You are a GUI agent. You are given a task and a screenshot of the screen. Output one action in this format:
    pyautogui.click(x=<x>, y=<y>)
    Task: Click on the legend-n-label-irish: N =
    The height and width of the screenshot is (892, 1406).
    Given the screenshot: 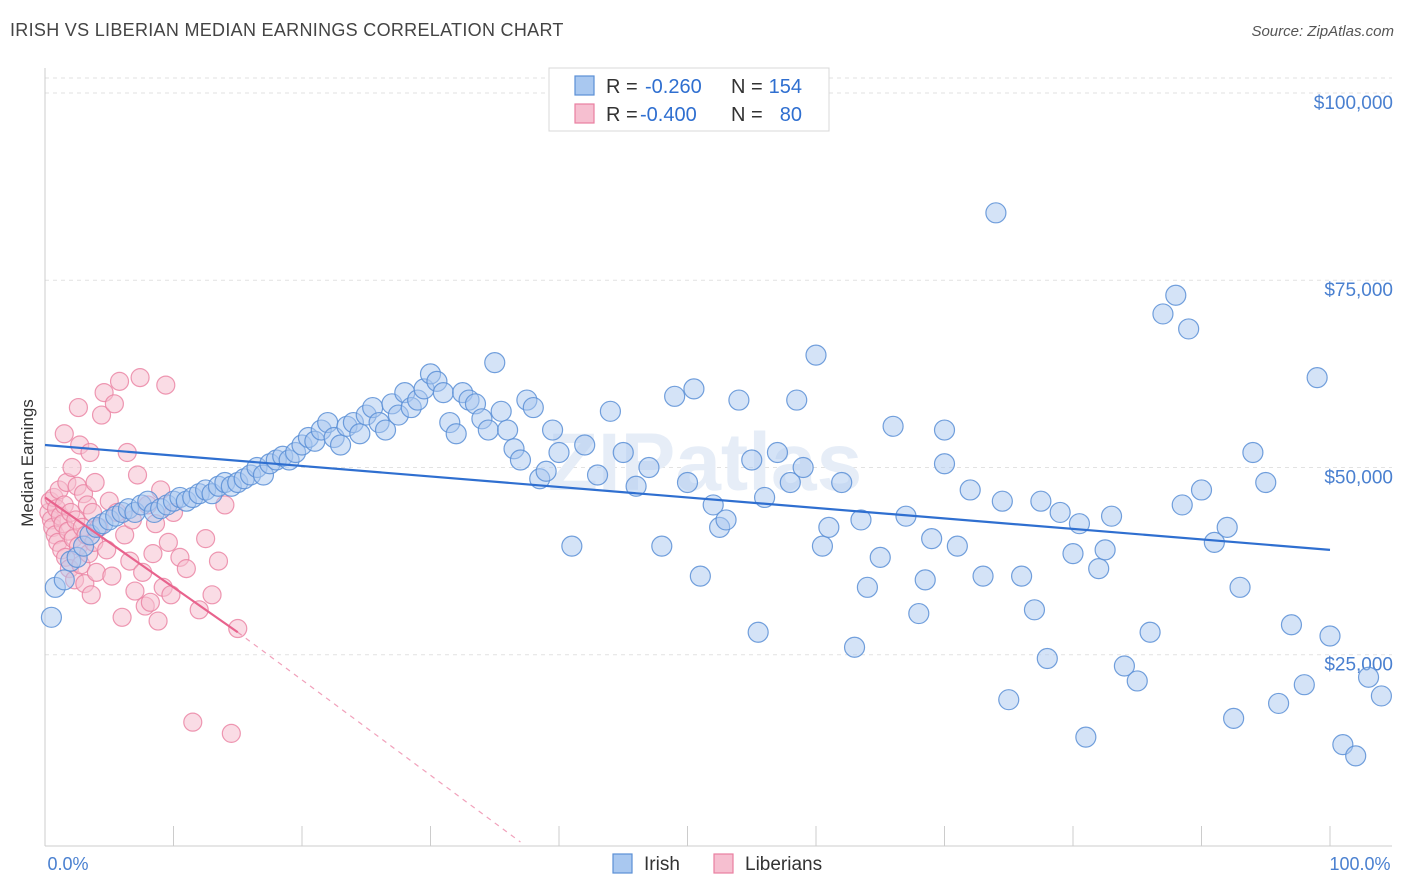 What is the action you would take?
    pyautogui.click(x=747, y=87)
    